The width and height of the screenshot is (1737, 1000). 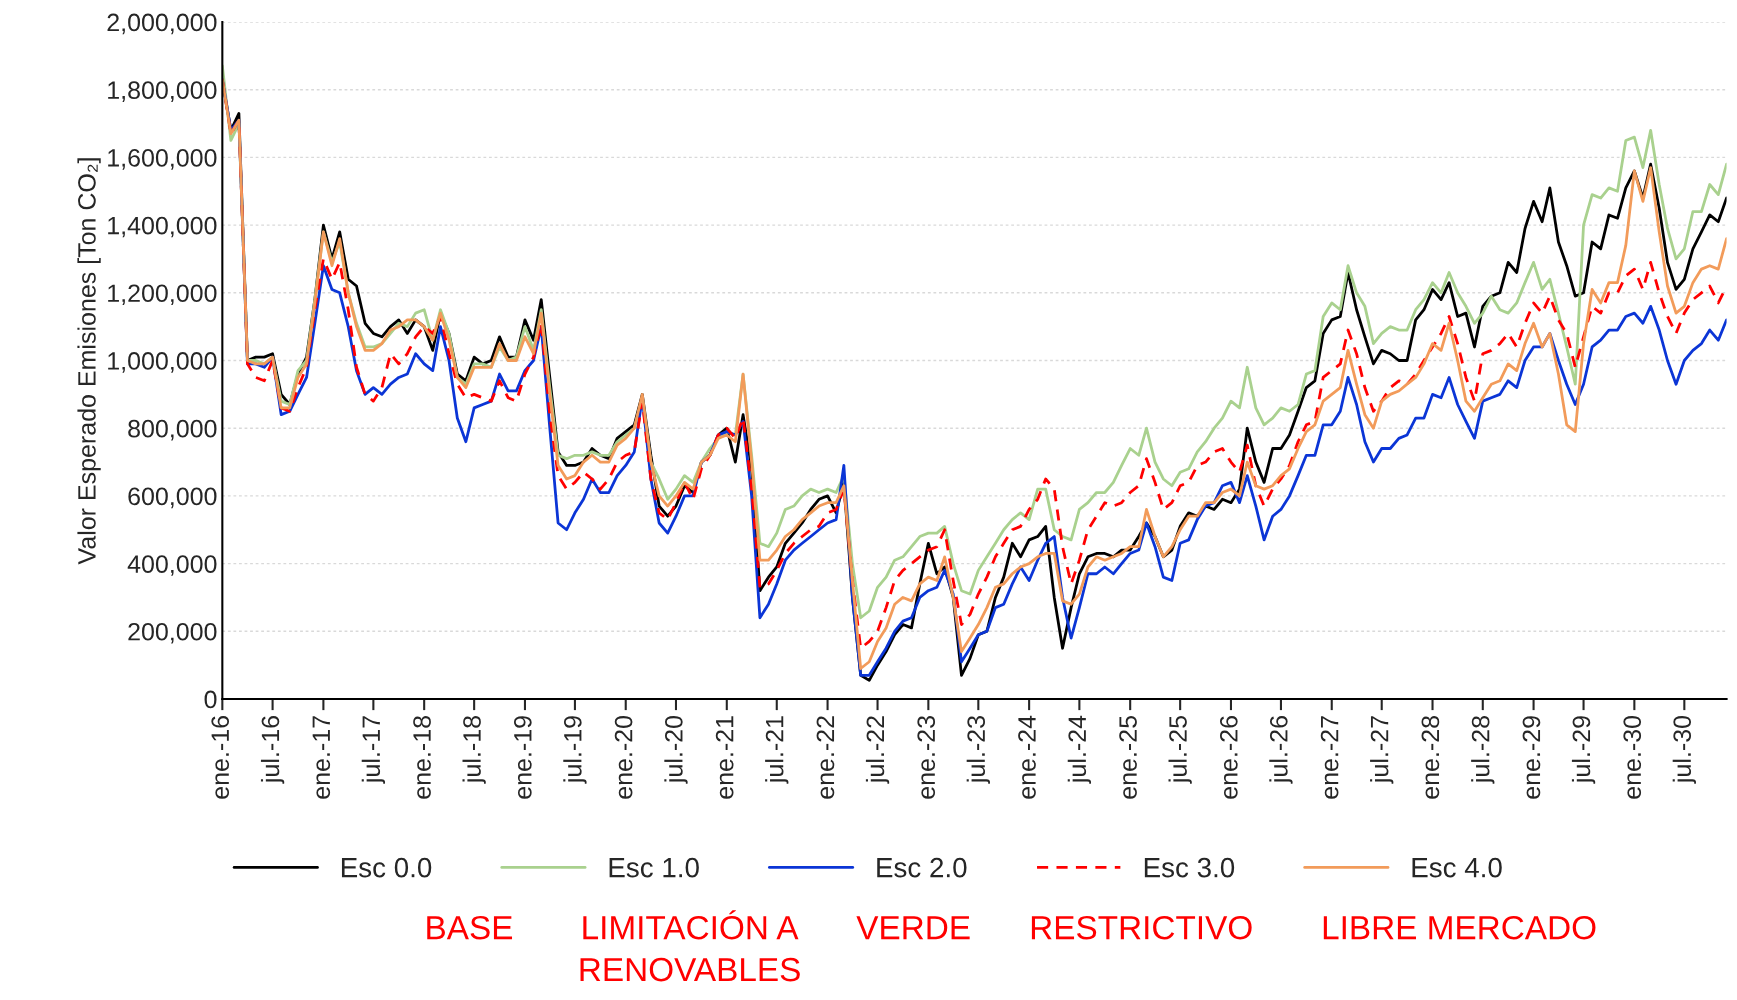 I want to click on y-tick-label: 1,400,000, so click(x=162, y=227).